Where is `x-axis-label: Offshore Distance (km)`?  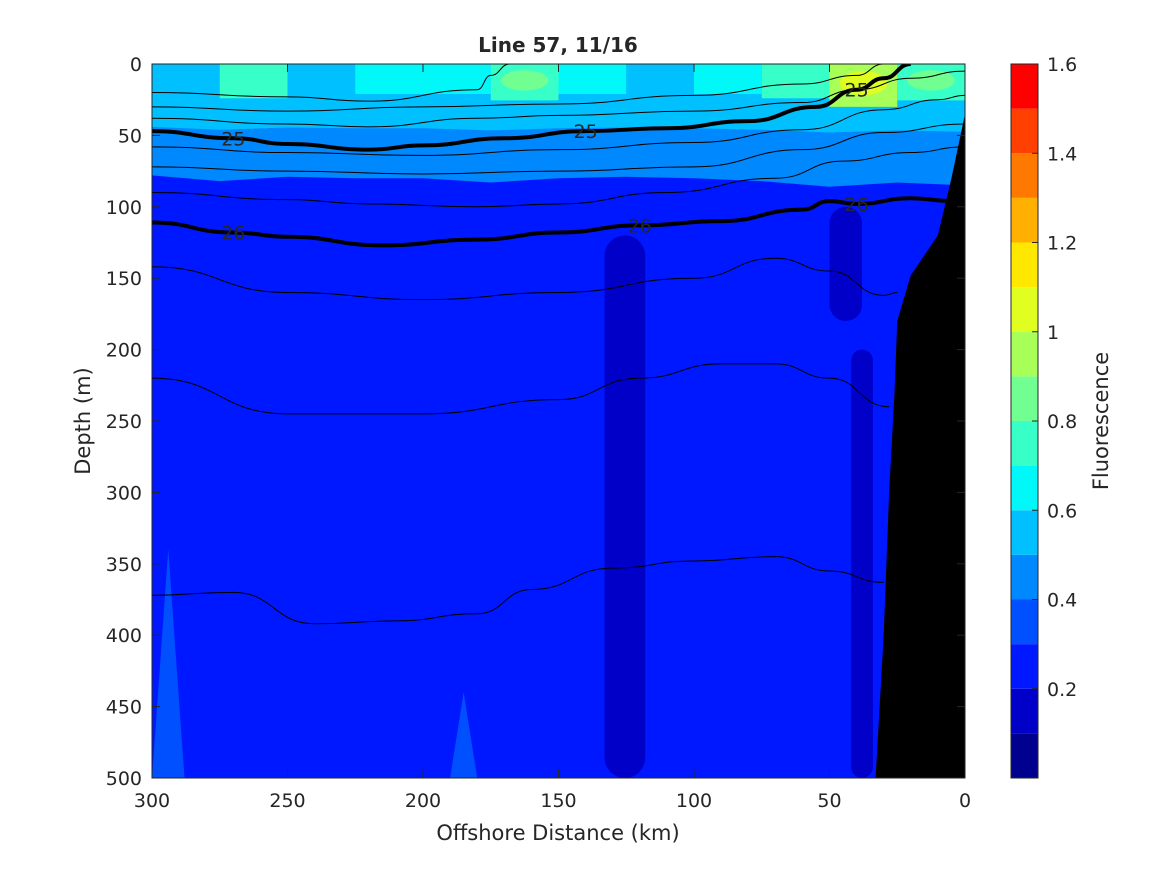
x-axis-label: Offshore Distance (km) is located at coordinates (557, 833).